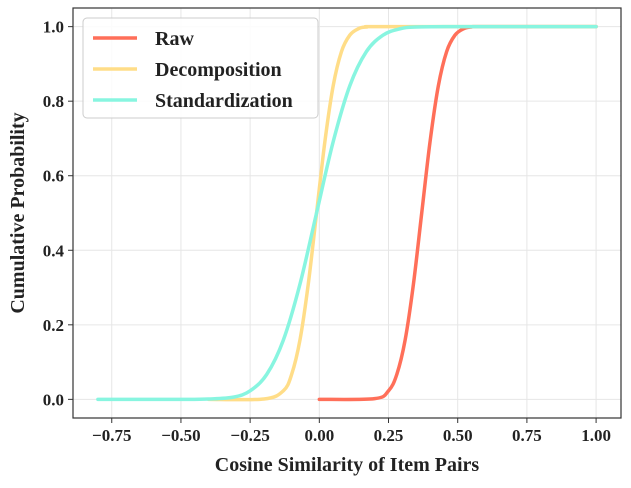 The width and height of the screenshot is (631, 488). I want to click on legend-label: Decomposition, so click(218, 70).